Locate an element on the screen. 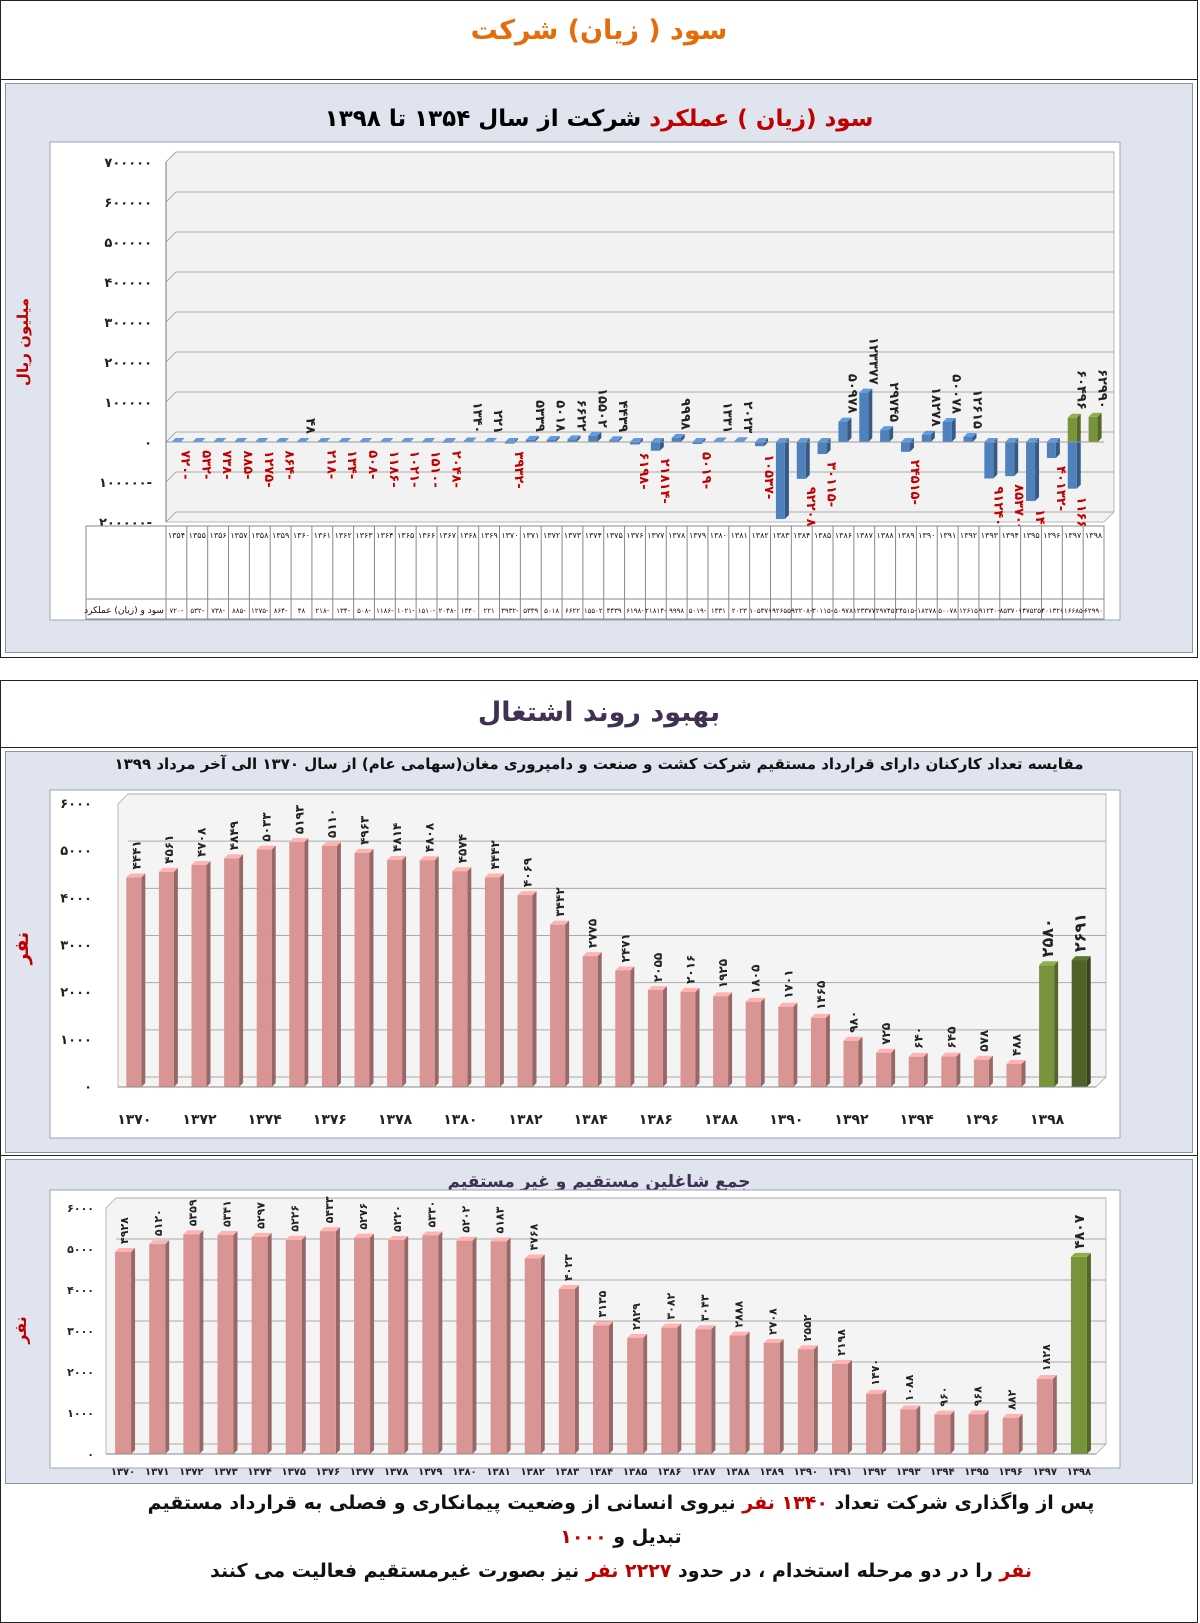 The width and height of the screenshot is (1200, 1623). data-label: ۵۲۹۷ is located at coordinates (261, 1215).